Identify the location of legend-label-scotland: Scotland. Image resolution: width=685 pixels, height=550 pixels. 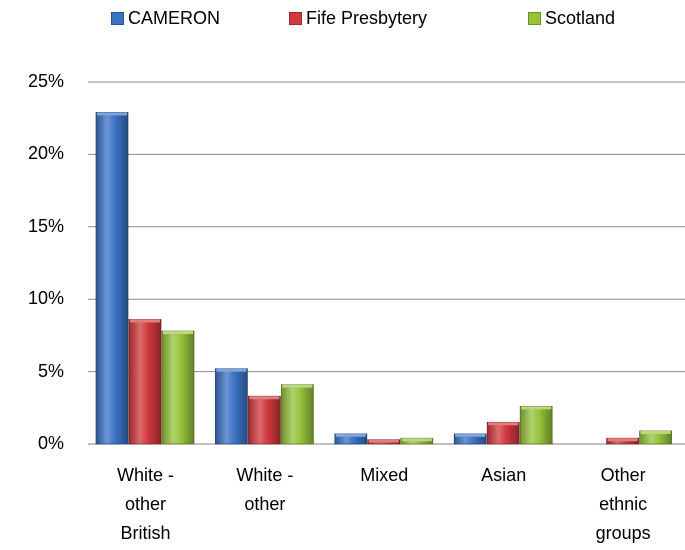
(580, 18).